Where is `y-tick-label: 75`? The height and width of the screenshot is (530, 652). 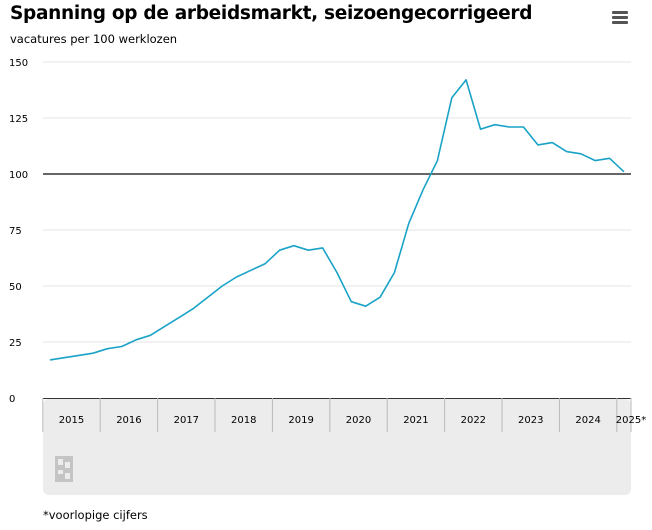
y-tick-label: 75 is located at coordinates (15, 231).